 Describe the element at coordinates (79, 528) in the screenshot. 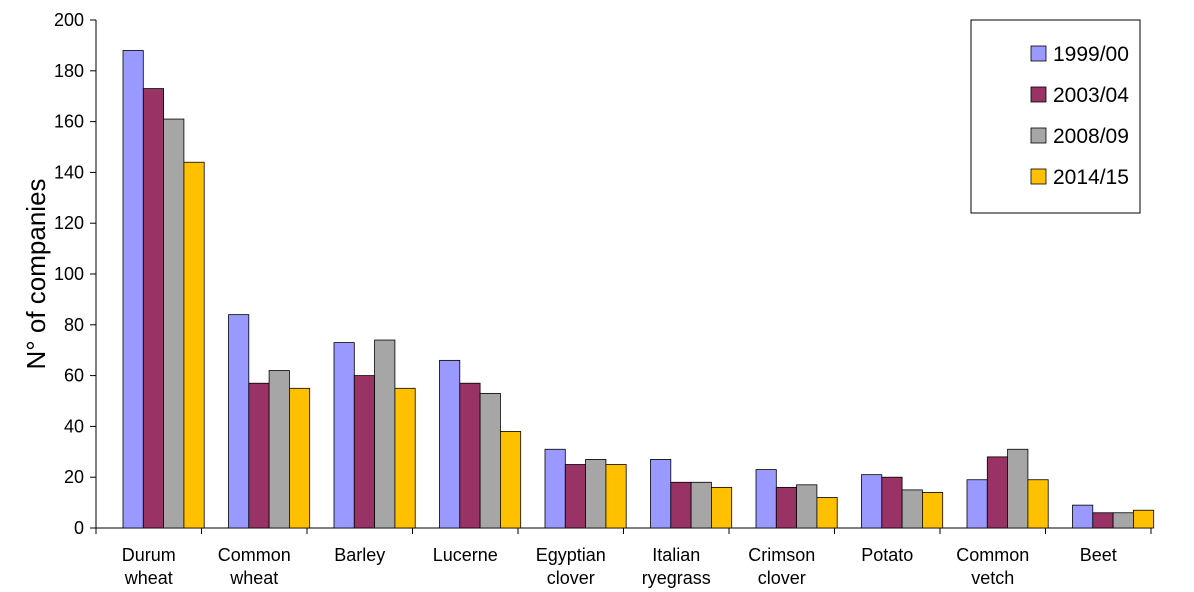

I see `y-tick-label: 0` at that location.